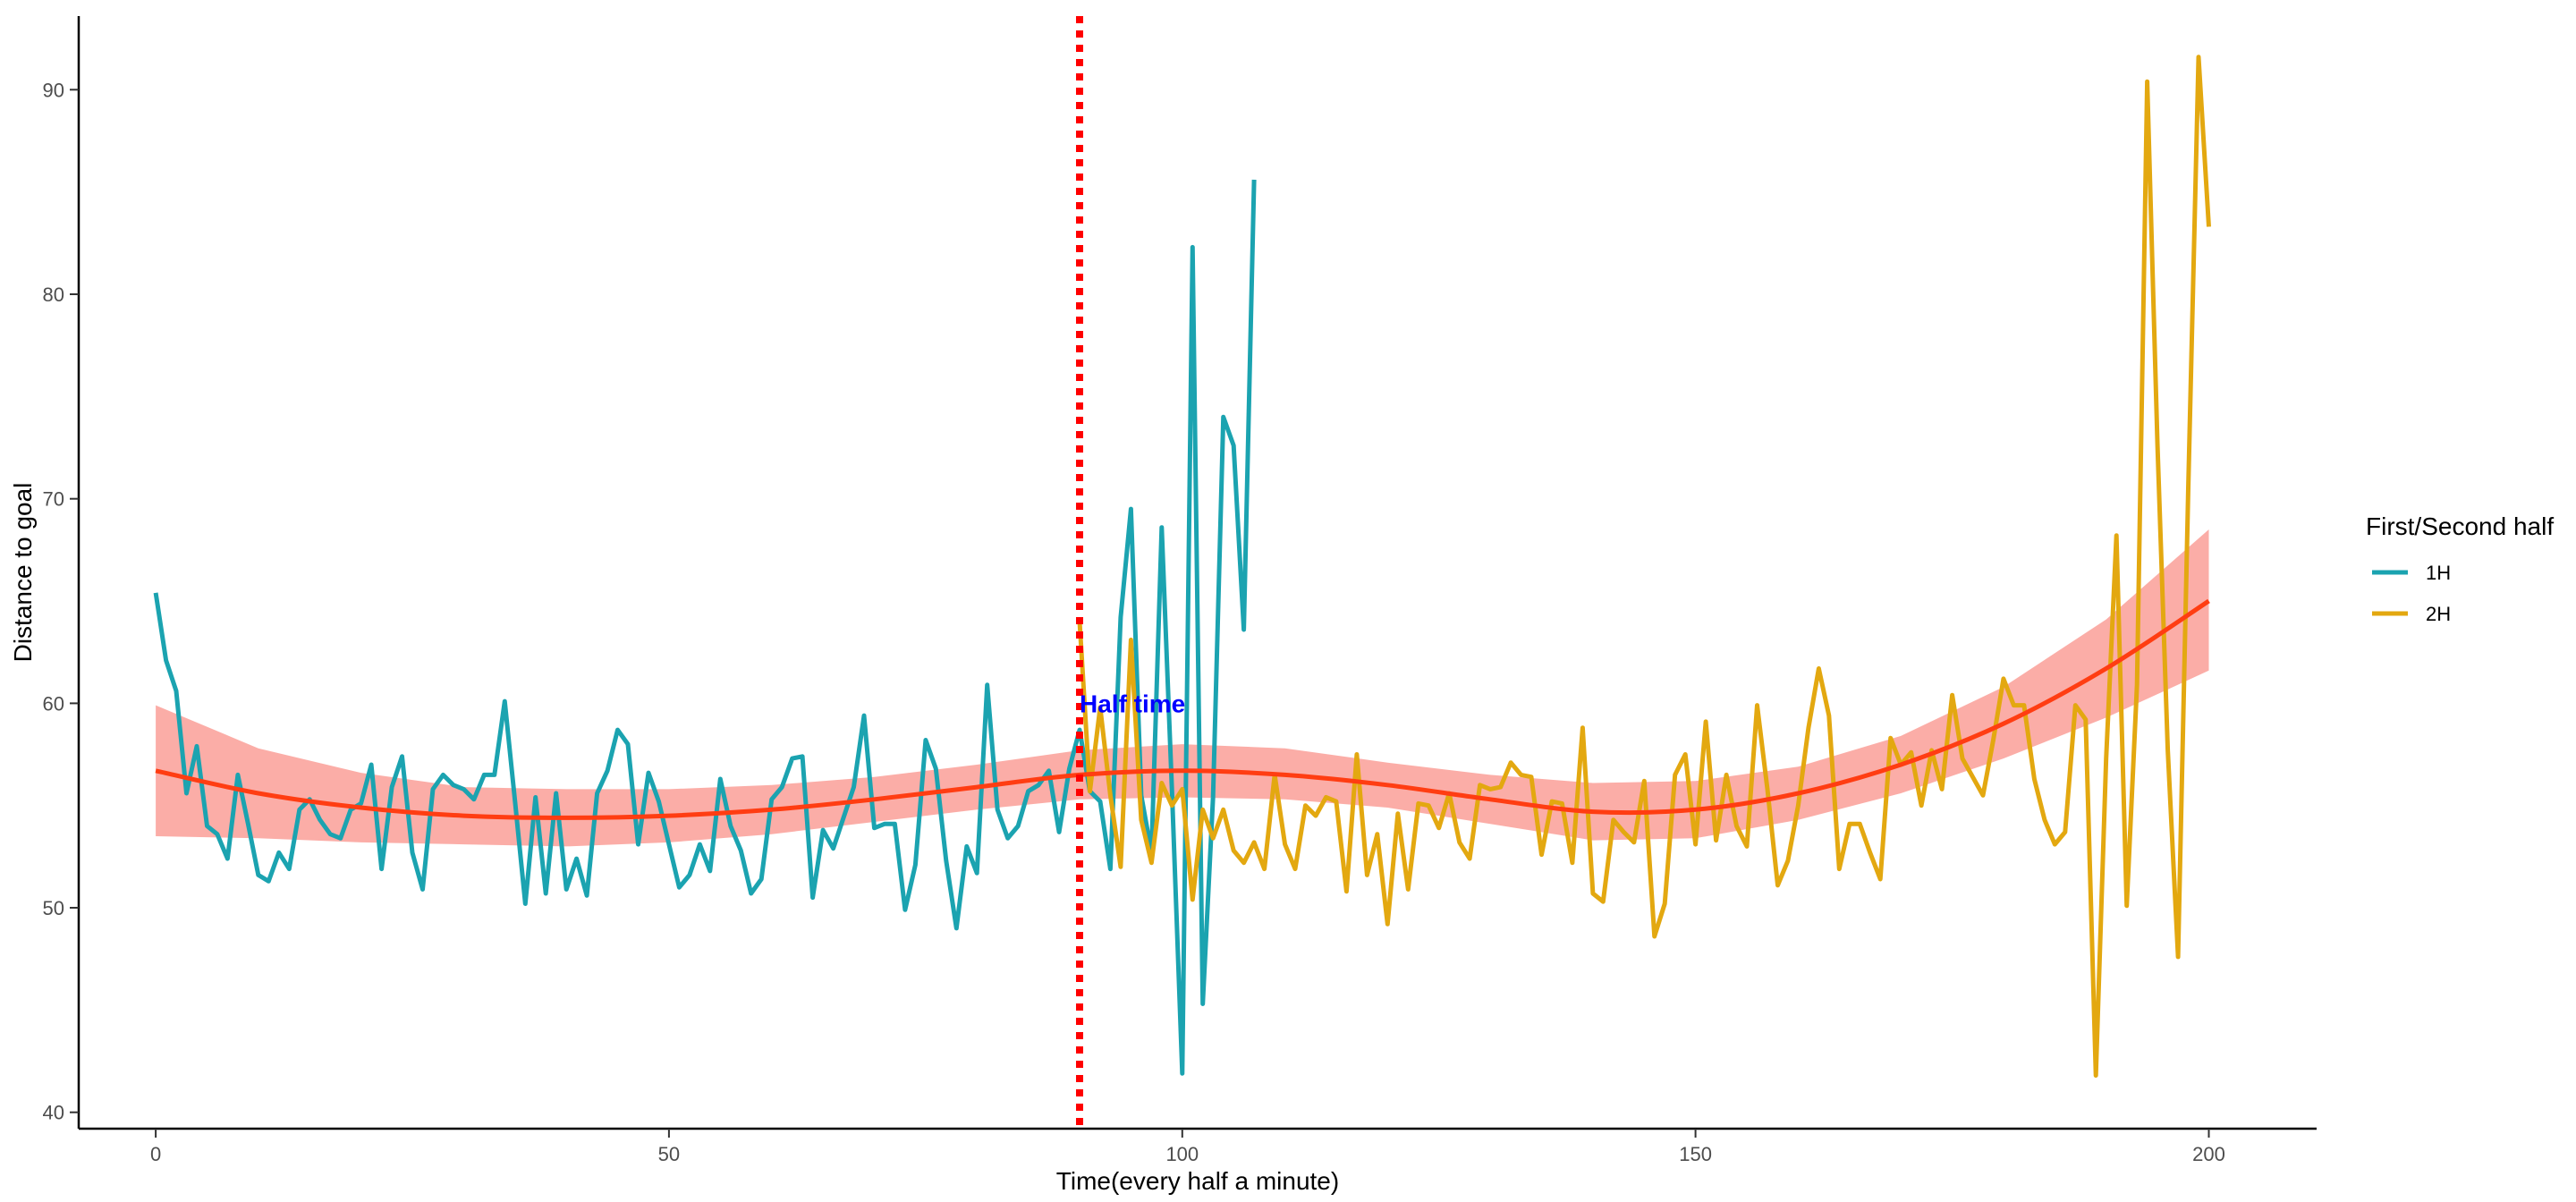  I want to click on x-tick-label: 150, so click(1695, 1154).